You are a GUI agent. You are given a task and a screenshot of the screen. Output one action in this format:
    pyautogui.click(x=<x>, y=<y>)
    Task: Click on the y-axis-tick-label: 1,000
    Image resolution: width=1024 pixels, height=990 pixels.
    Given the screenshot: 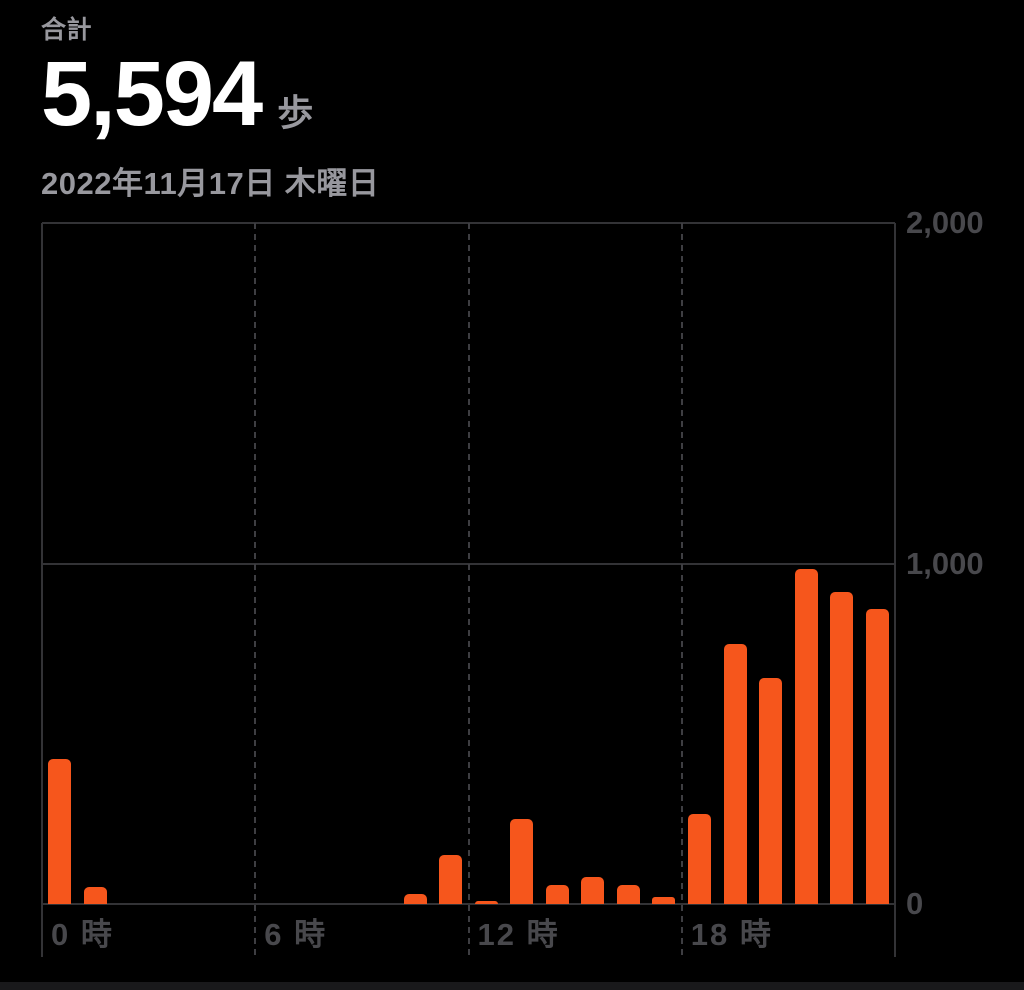 What is the action you would take?
    pyautogui.click(x=945, y=563)
    